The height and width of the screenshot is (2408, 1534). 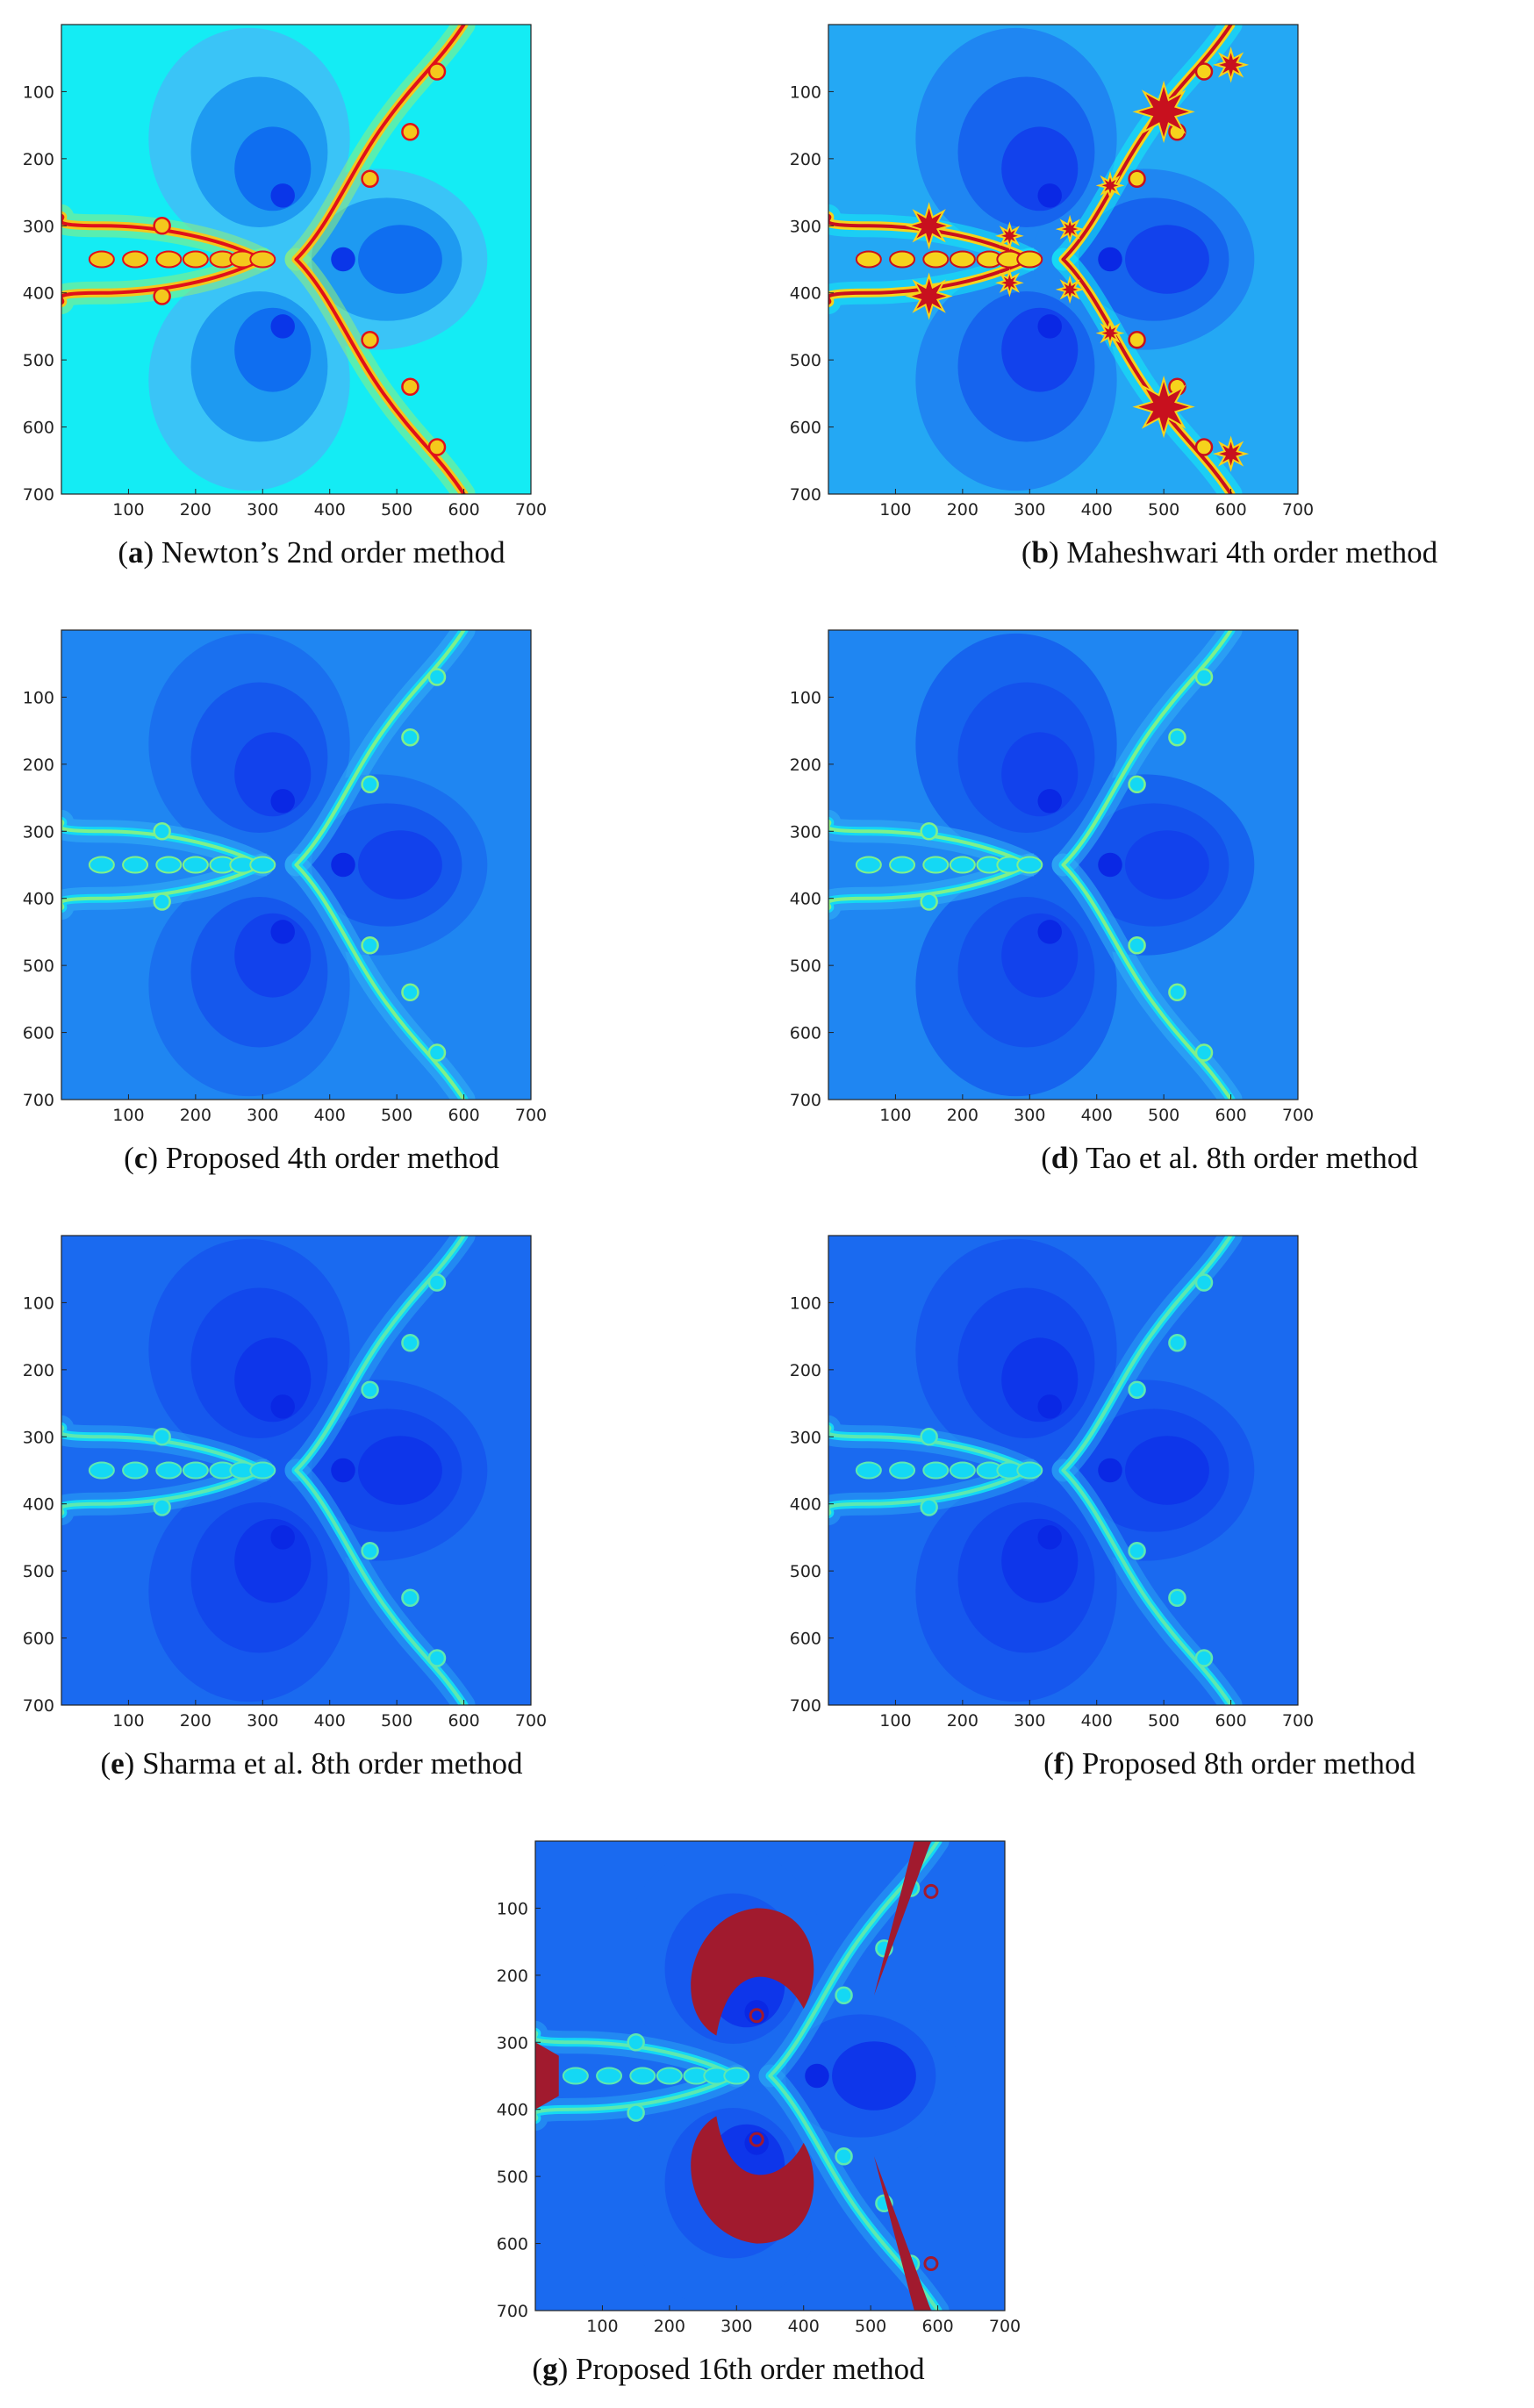 I want to click on x-tick-label: 100, so click(x=895, y=1115).